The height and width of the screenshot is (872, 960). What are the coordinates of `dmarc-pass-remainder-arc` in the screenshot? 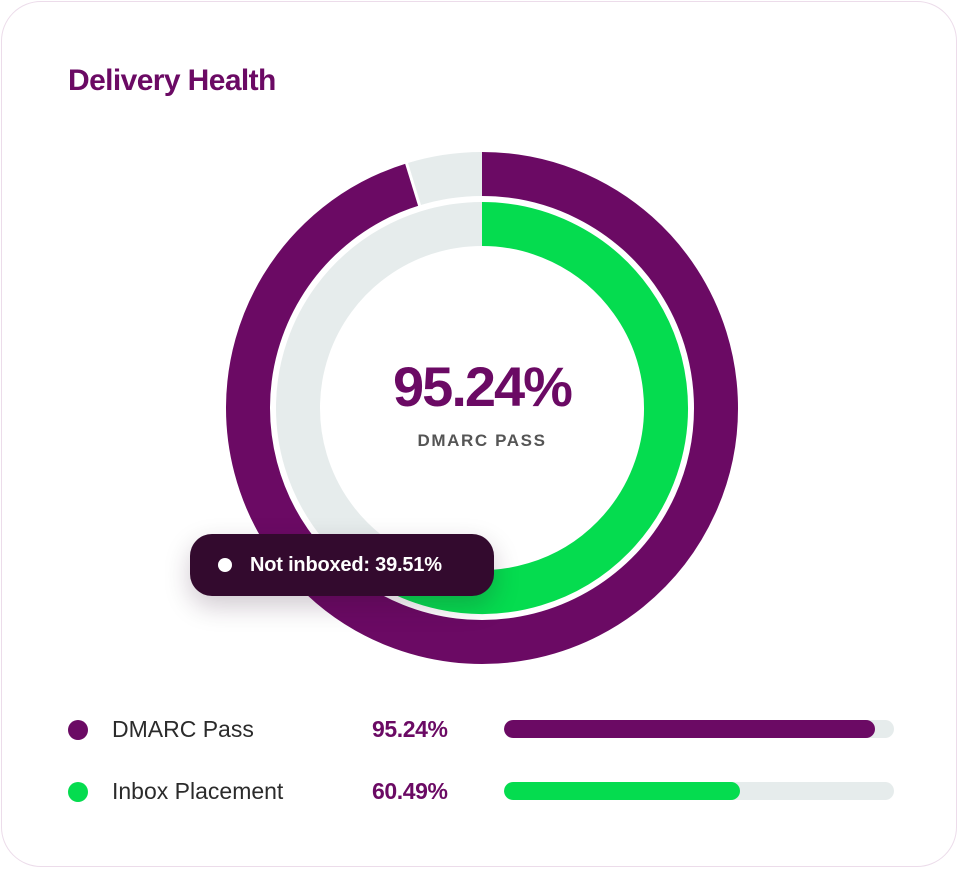 It's located at (444, 179).